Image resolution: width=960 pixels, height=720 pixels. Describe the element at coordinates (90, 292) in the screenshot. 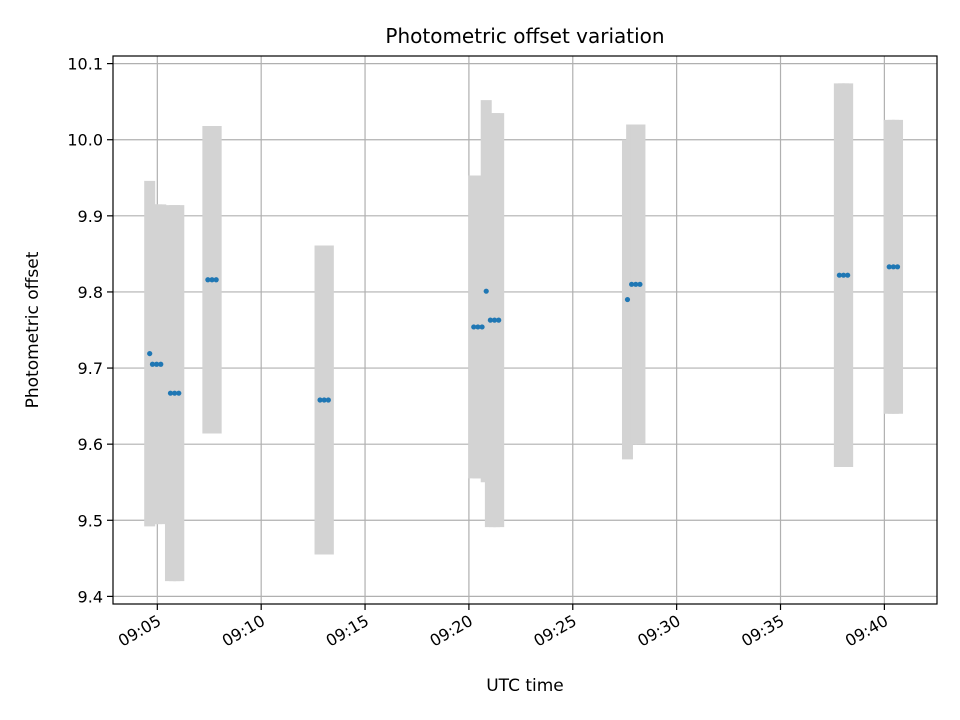

I see `y-tick-label: 9.8` at that location.